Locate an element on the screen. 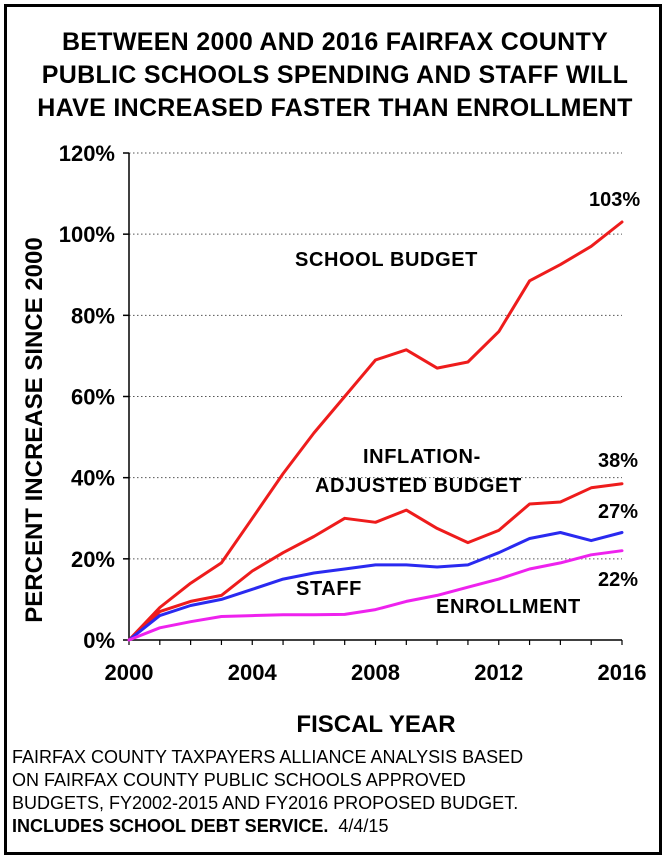 This screenshot has height=861, width=670. y-tick-label-120: 120% is located at coordinates (87, 153).